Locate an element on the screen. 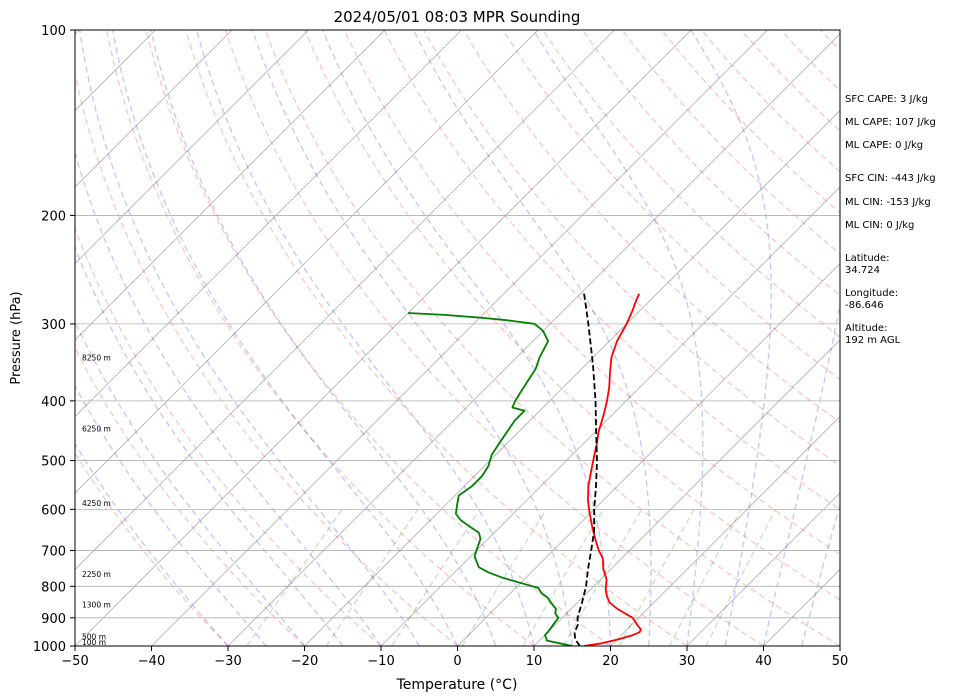 Image resolution: width=955 pixels, height=700 pixels. y-tick-label: 500 is located at coordinates (53, 462).